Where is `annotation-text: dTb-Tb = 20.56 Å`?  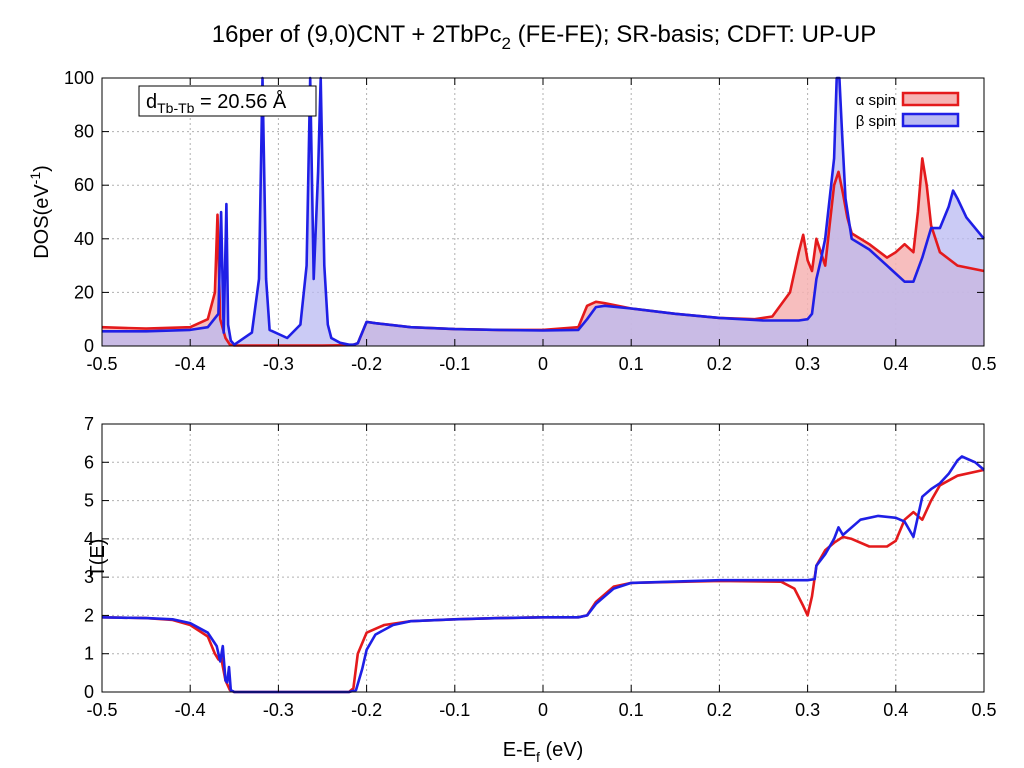
annotation-text: dTb-Tb = 20.56 Å is located at coordinates (216, 103).